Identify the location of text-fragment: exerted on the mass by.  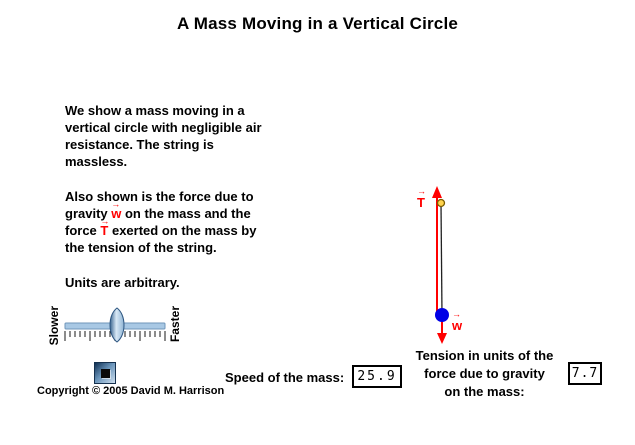
(182, 230).